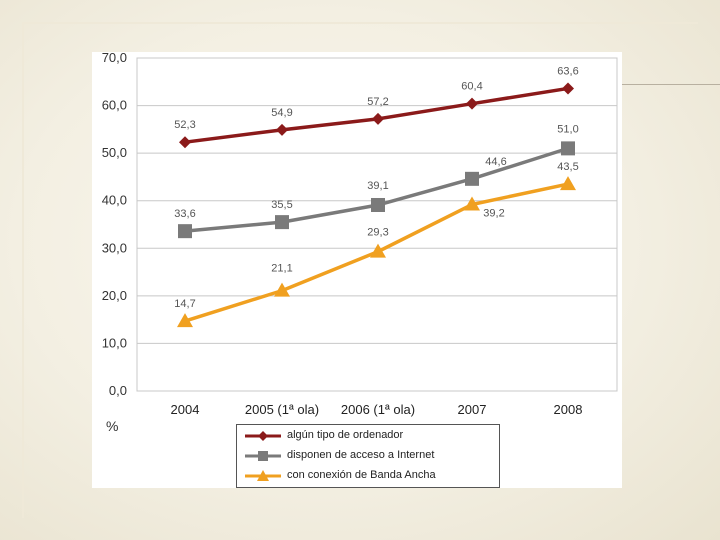 The image size is (720, 540). I want to click on y-tick-label: 40,0, so click(114, 200).